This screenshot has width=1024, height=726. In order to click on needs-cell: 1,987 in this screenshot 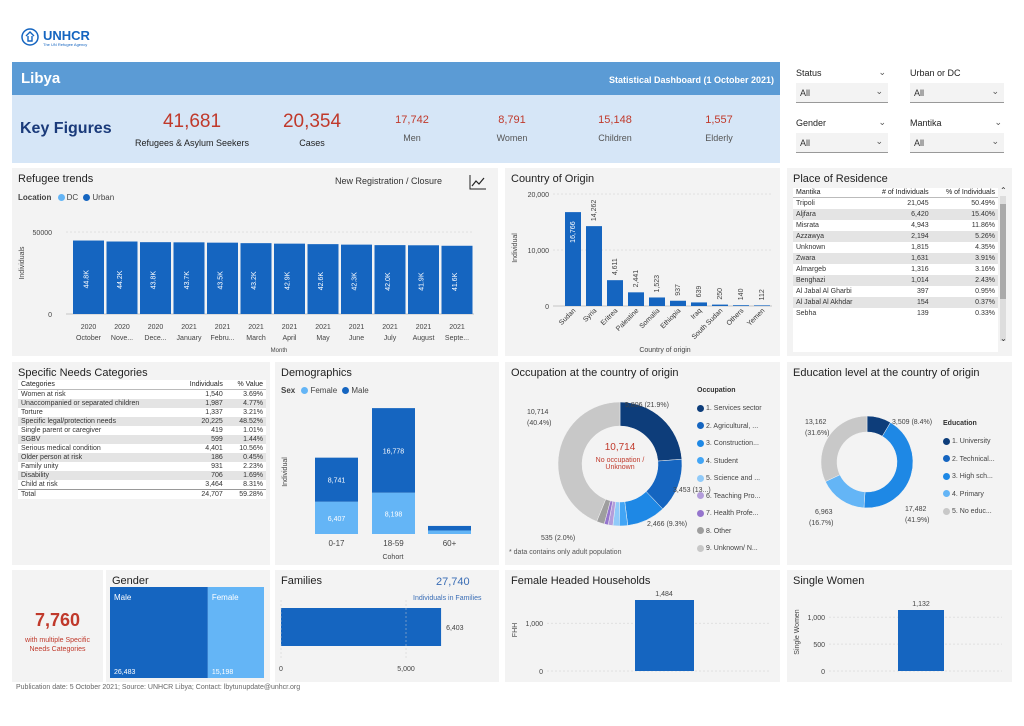, I will do `click(201, 403)`.